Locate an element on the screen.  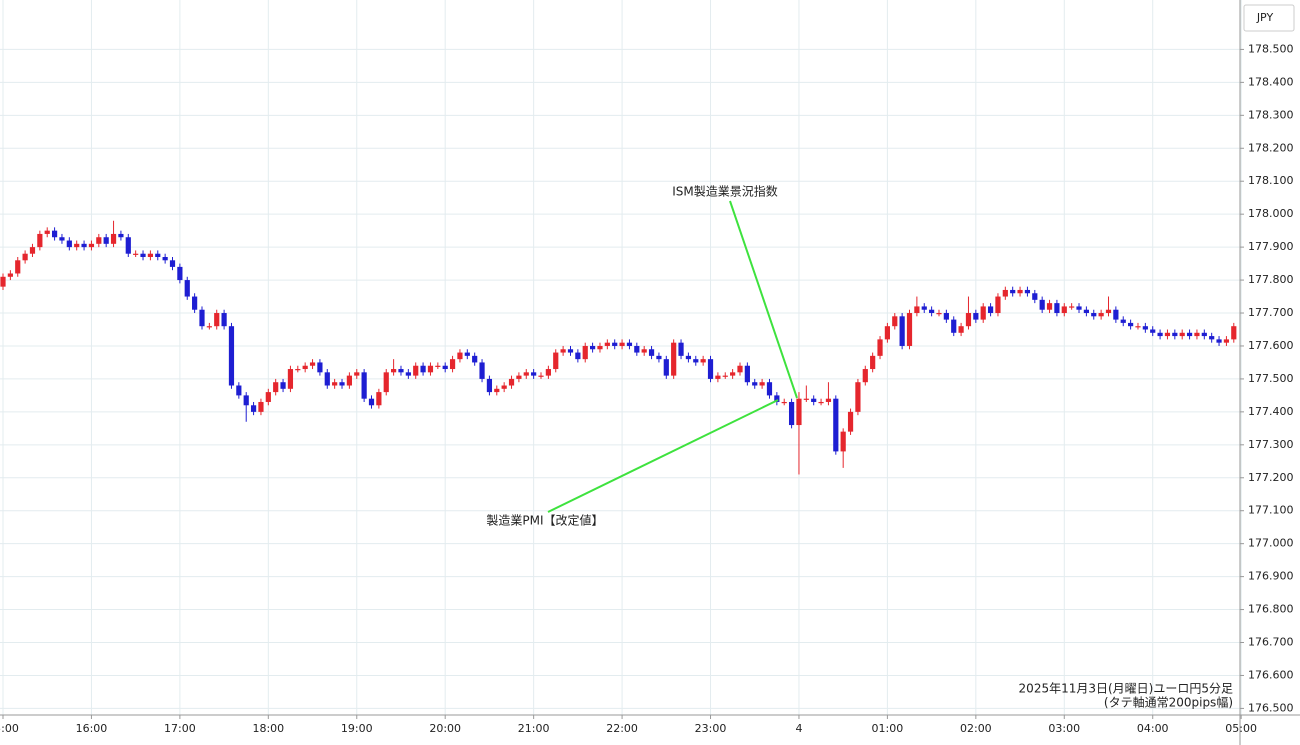
y-tick-label: 178.200 is located at coordinates (1271, 147).